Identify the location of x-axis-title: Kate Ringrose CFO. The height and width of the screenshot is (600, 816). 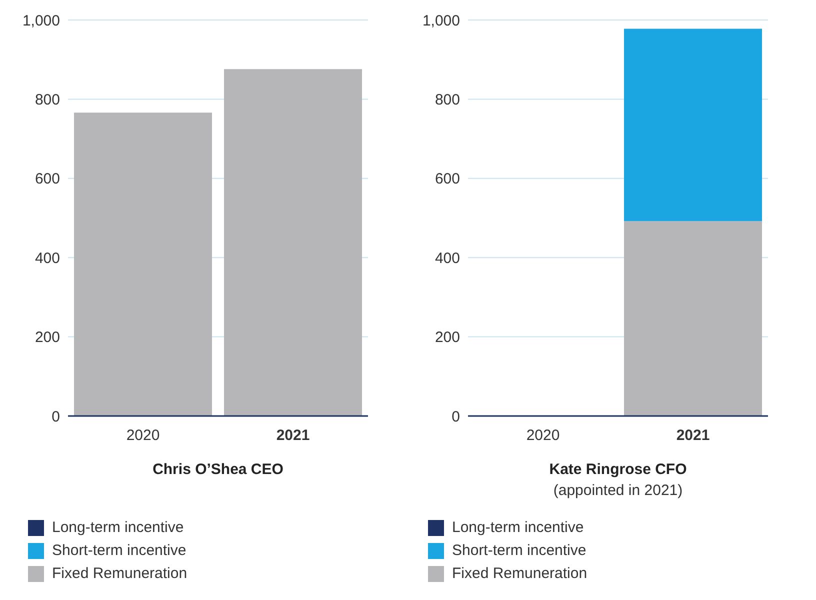
(618, 469).